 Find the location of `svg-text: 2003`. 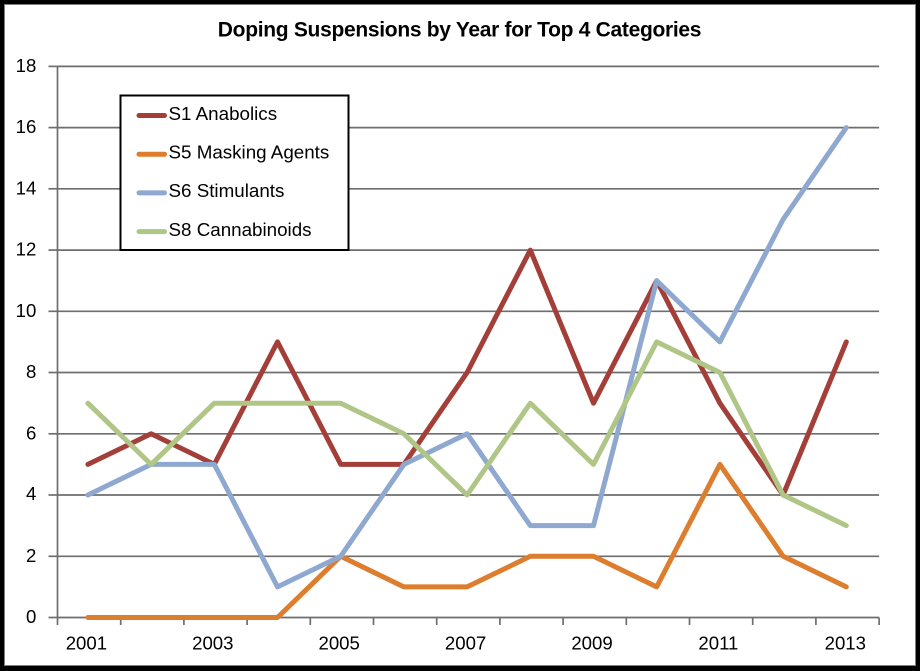

svg-text: 2003 is located at coordinates (212, 643).